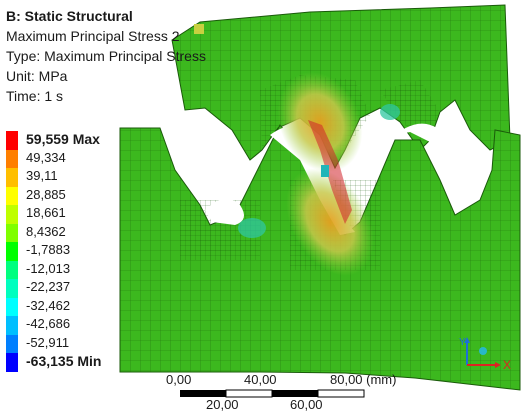 The height and width of the screenshot is (414, 530). Describe the element at coordinates (272, 393) in the screenshot. I see `scale-bar-graphic` at that location.